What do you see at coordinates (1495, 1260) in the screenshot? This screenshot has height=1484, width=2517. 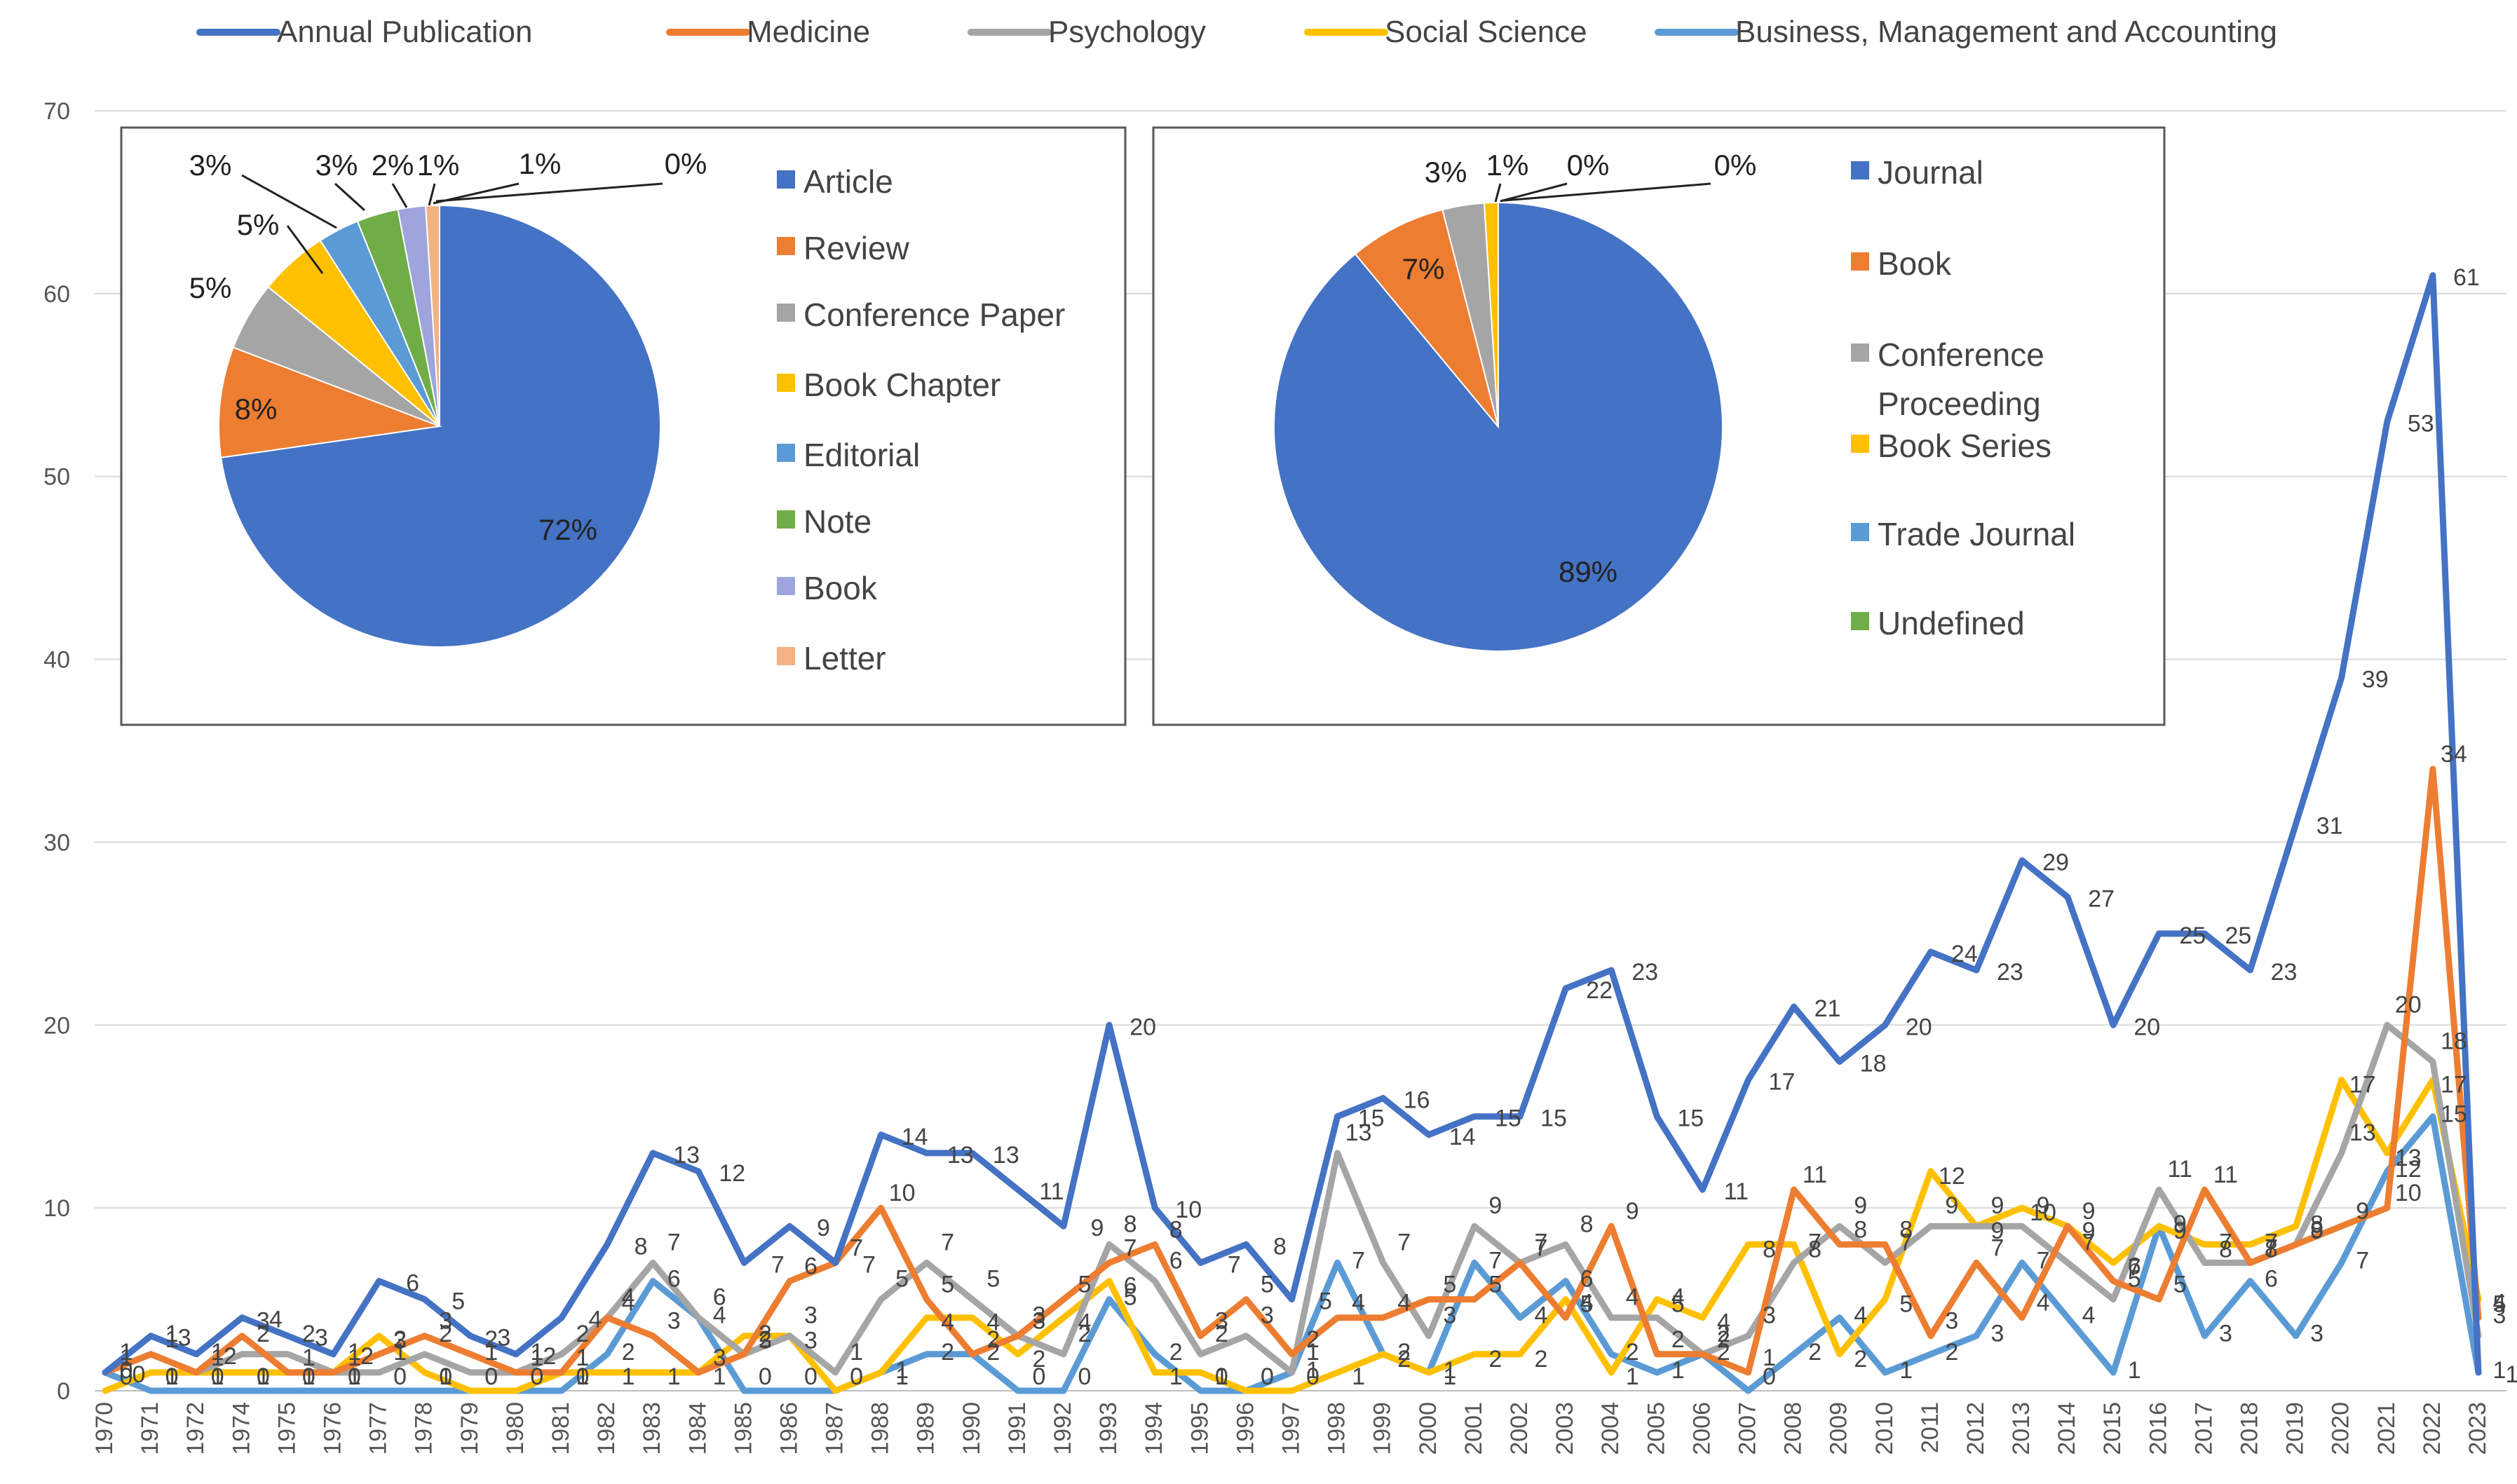 I see `data-label-business-management-and-accounting-2001: 7` at bounding box center [1495, 1260].